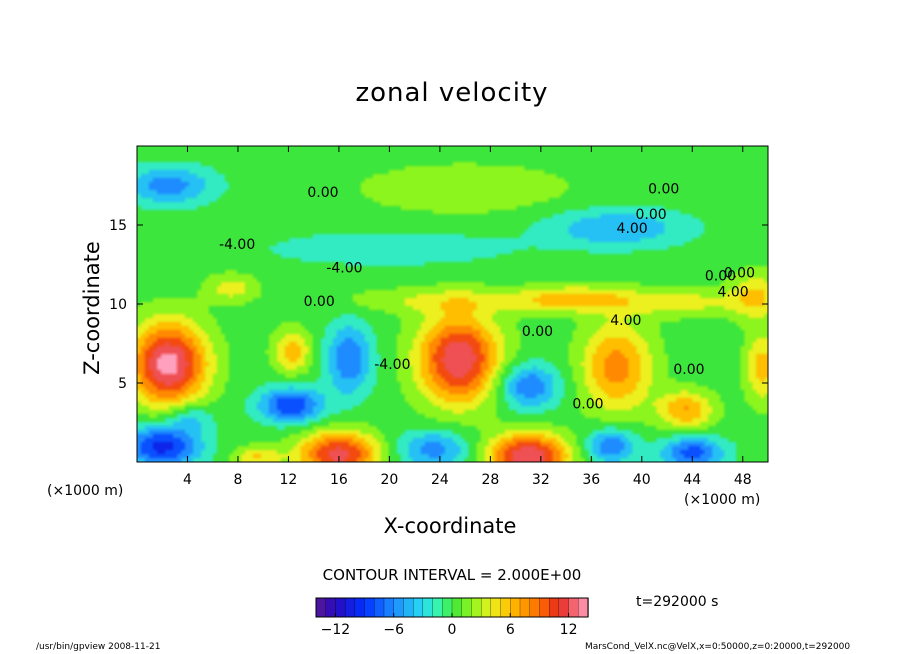 The width and height of the screenshot is (904, 654). I want to click on time-label: t=292000 s, so click(677, 602).